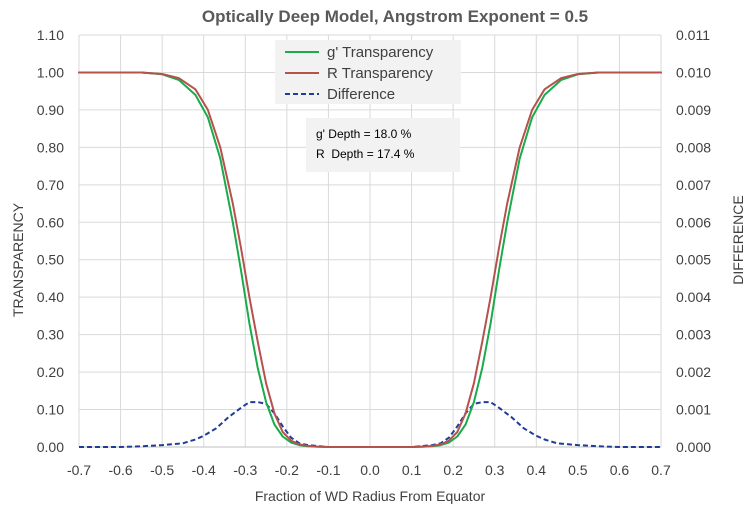  I want to click on y-axis-title: TRANSPARENCY, so click(18, 259).